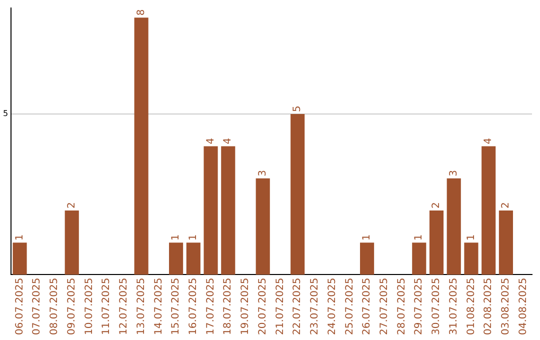  Describe the element at coordinates (262, 307) in the screenshot. I see `x-tick-label: 20.07.2025` at that location.